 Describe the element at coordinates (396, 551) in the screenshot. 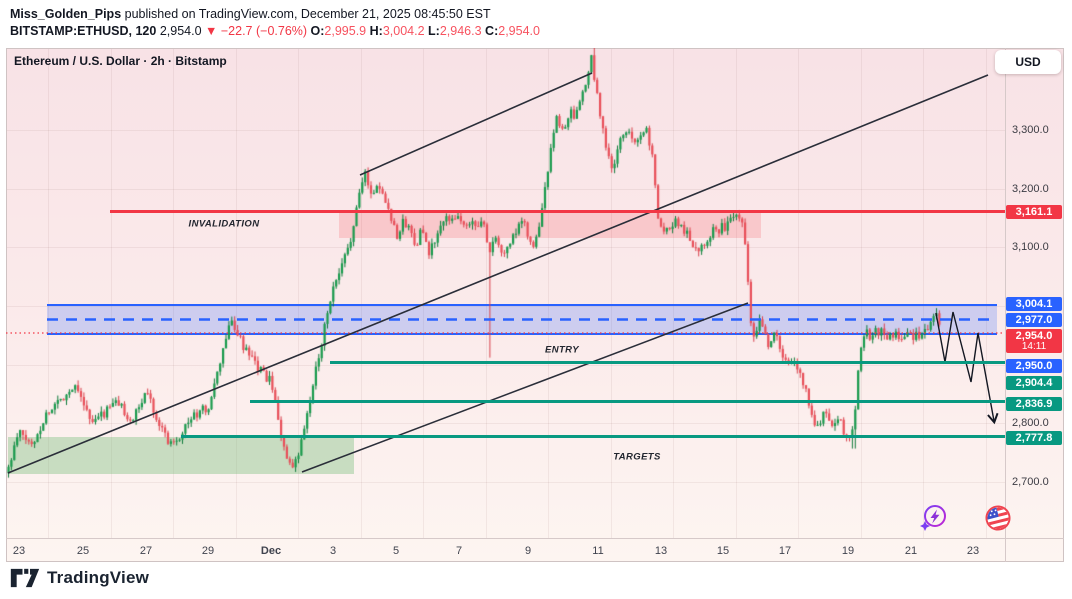

I see `time-label-5: 5` at that location.